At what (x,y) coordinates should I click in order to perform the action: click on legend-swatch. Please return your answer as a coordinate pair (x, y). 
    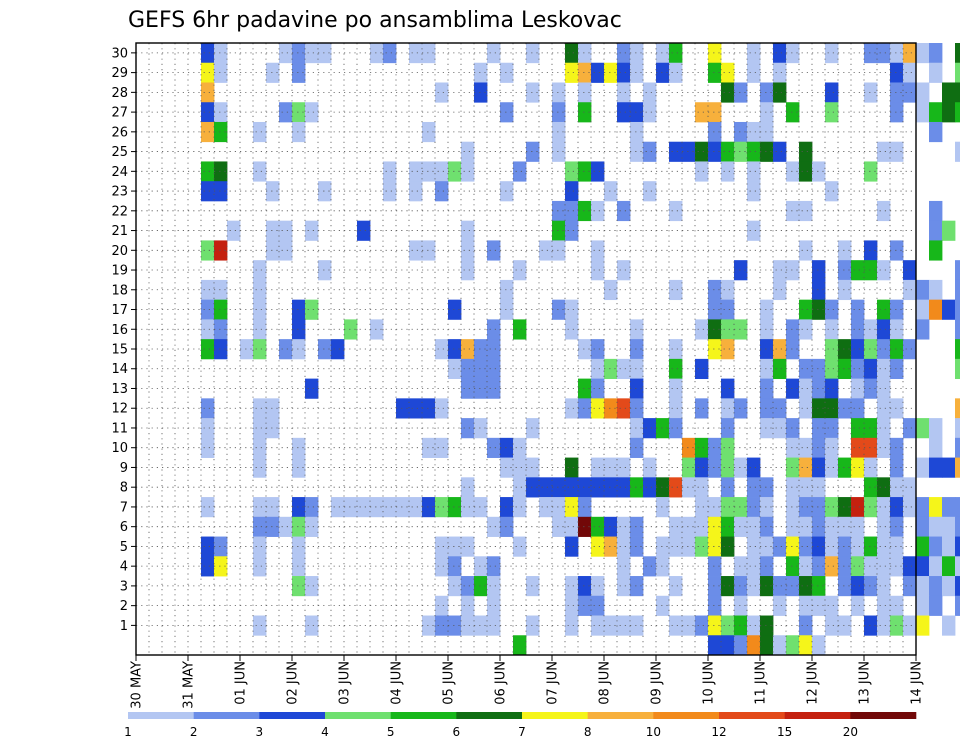
    Looking at the image, I should click on (817, 715).